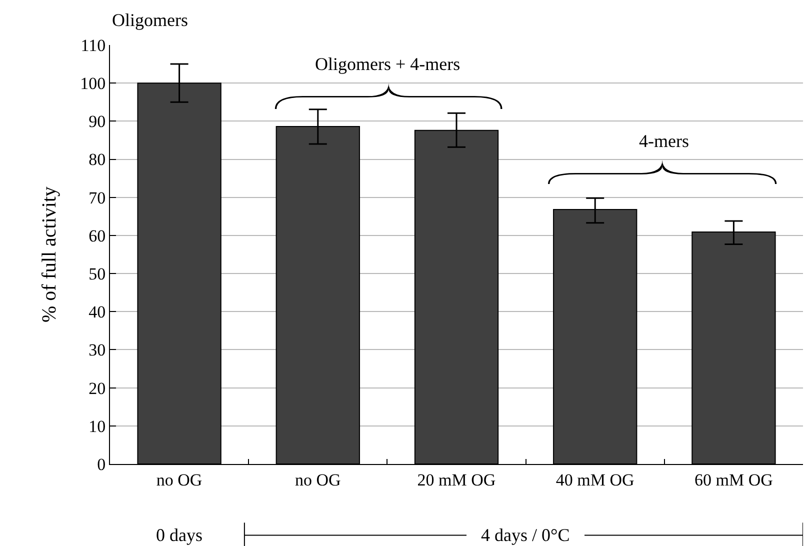 This screenshot has width=808, height=546. What do you see at coordinates (93, 45) in the screenshot?
I see `y-tick-label: 110` at bounding box center [93, 45].